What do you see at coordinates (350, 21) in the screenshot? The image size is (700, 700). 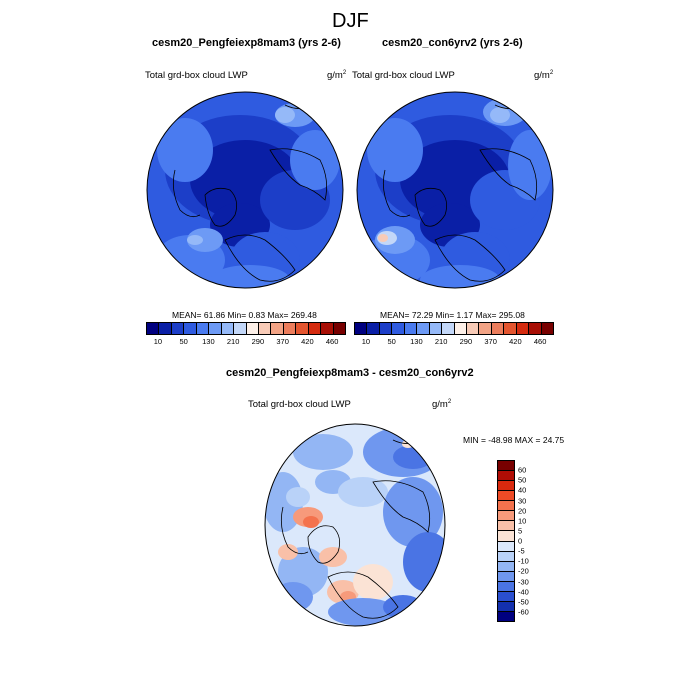 I see `figure-title: DJF` at bounding box center [350, 21].